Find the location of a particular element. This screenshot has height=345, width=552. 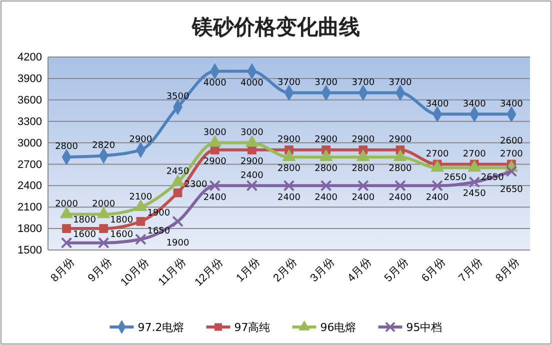

legend-label: 97高纯 is located at coordinates (252, 327).